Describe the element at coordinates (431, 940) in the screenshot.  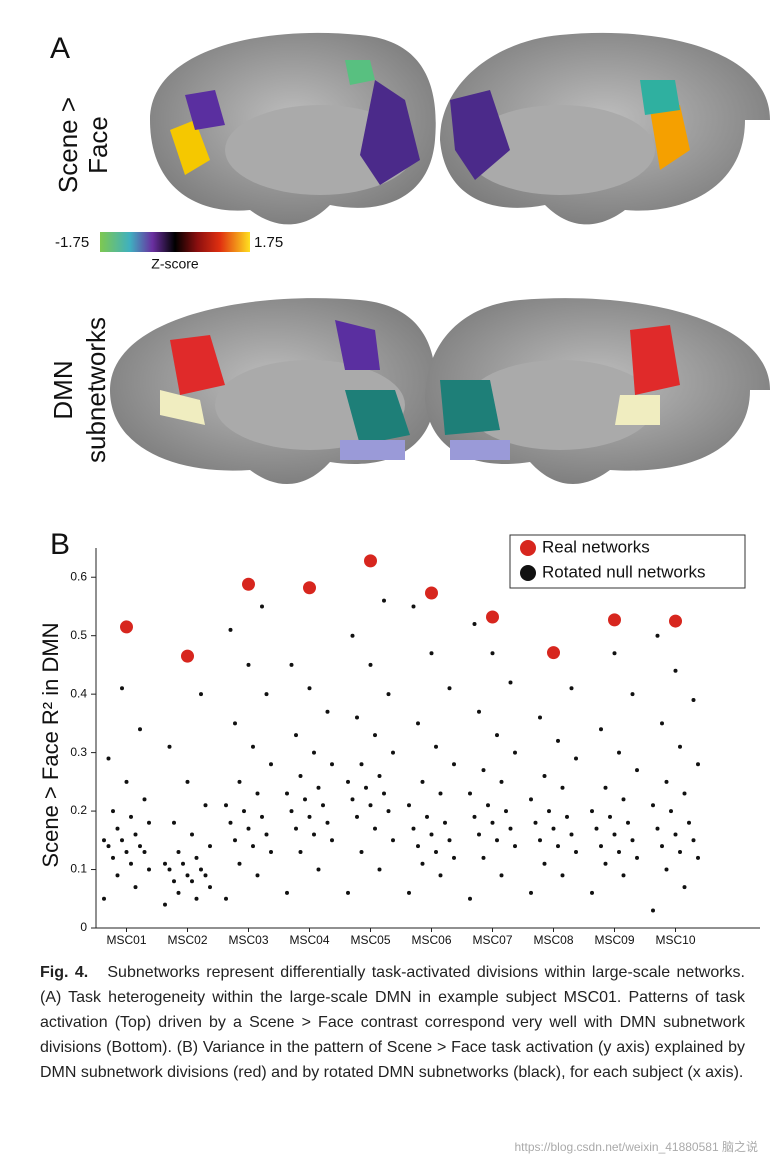
I see `x-tick-label: MSC06` at that location.